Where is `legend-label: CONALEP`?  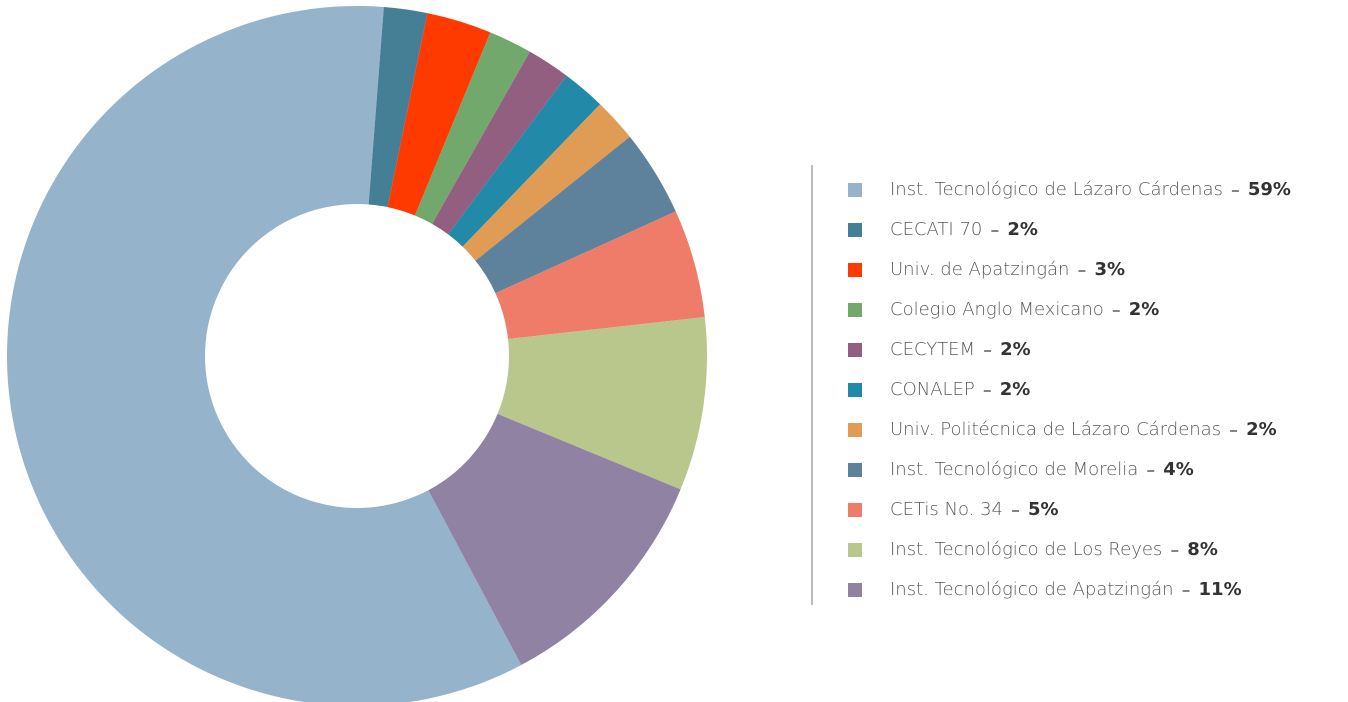 legend-label: CONALEP is located at coordinates (932, 389).